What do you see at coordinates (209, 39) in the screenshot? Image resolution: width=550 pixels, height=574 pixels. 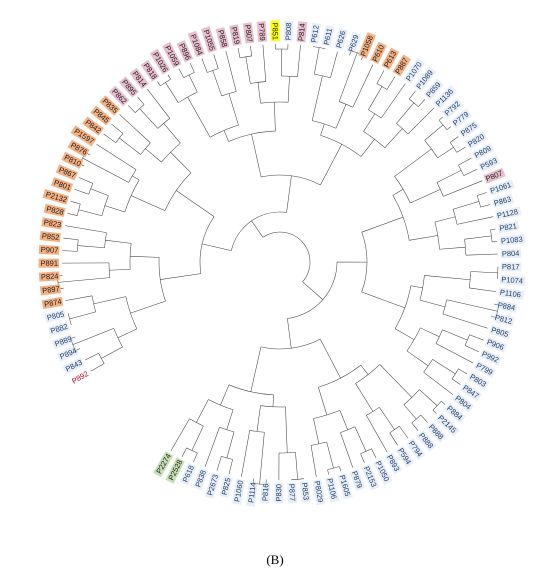 I see `tip-name: P1055` at bounding box center [209, 39].